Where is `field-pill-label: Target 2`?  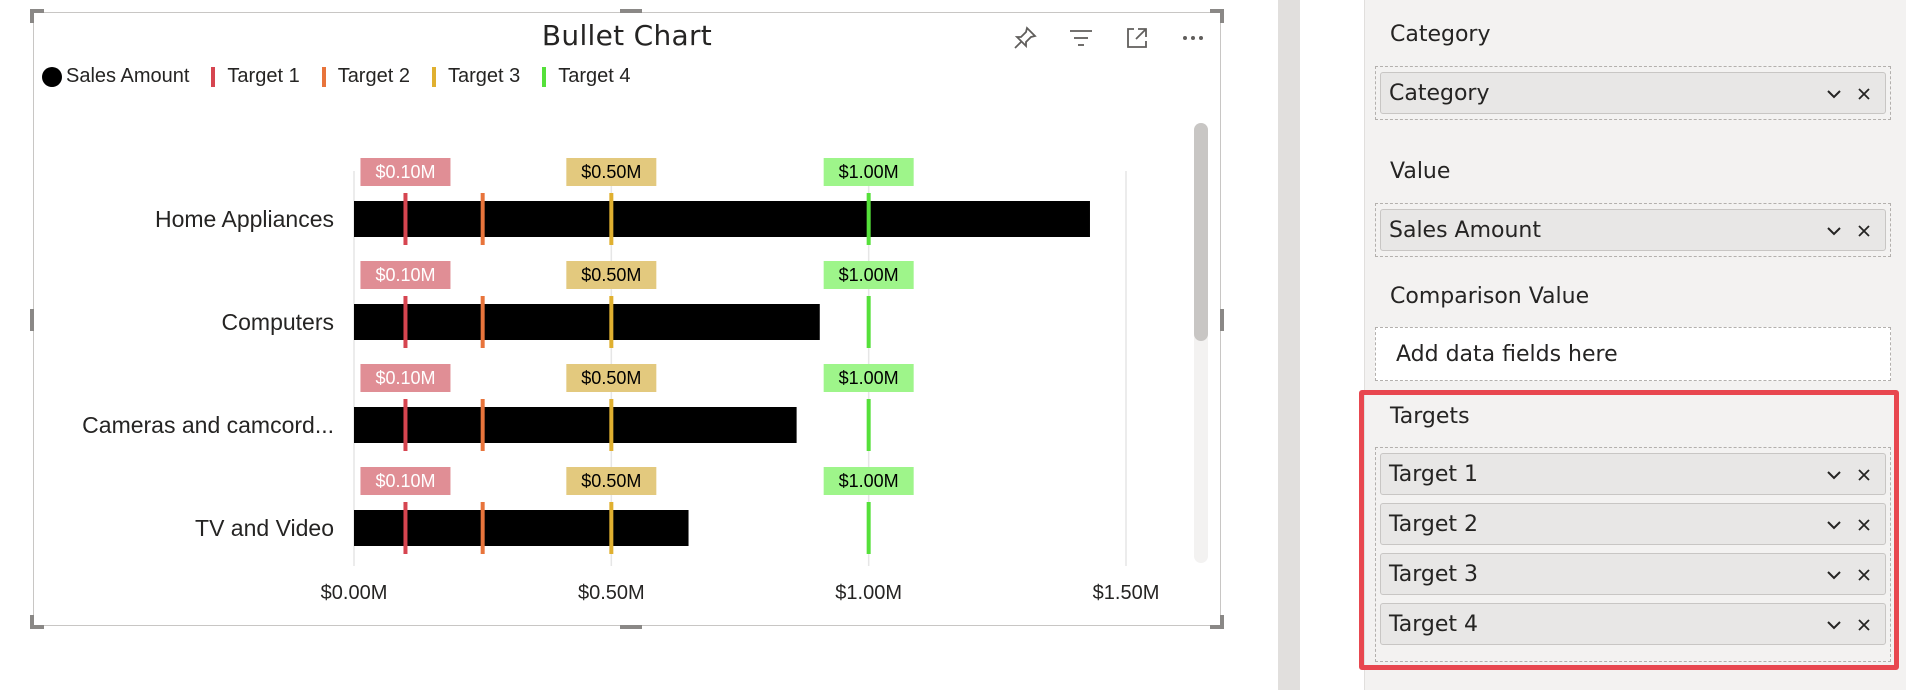 field-pill-label: Target 2 is located at coordinates (1434, 524).